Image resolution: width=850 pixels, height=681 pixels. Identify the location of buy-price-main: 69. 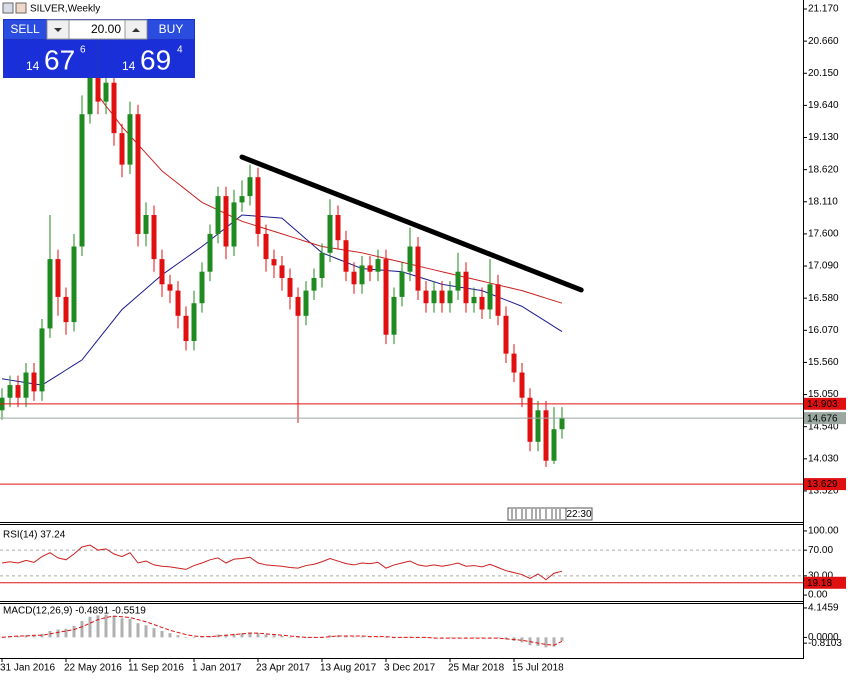
(155, 59).